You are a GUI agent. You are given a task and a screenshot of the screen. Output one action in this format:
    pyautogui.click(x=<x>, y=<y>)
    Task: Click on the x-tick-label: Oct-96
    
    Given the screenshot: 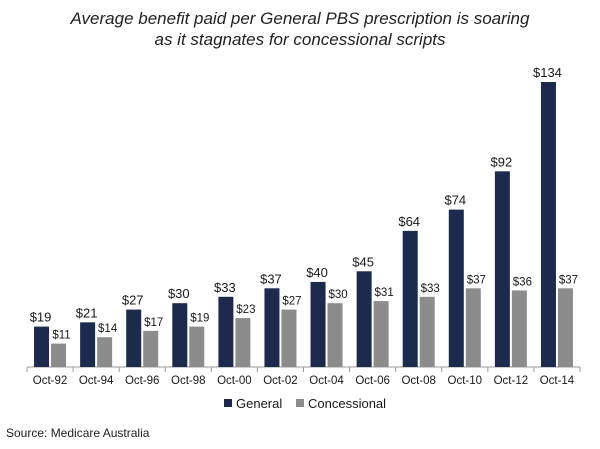 What is the action you would take?
    pyautogui.click(x=142, y=381)
    